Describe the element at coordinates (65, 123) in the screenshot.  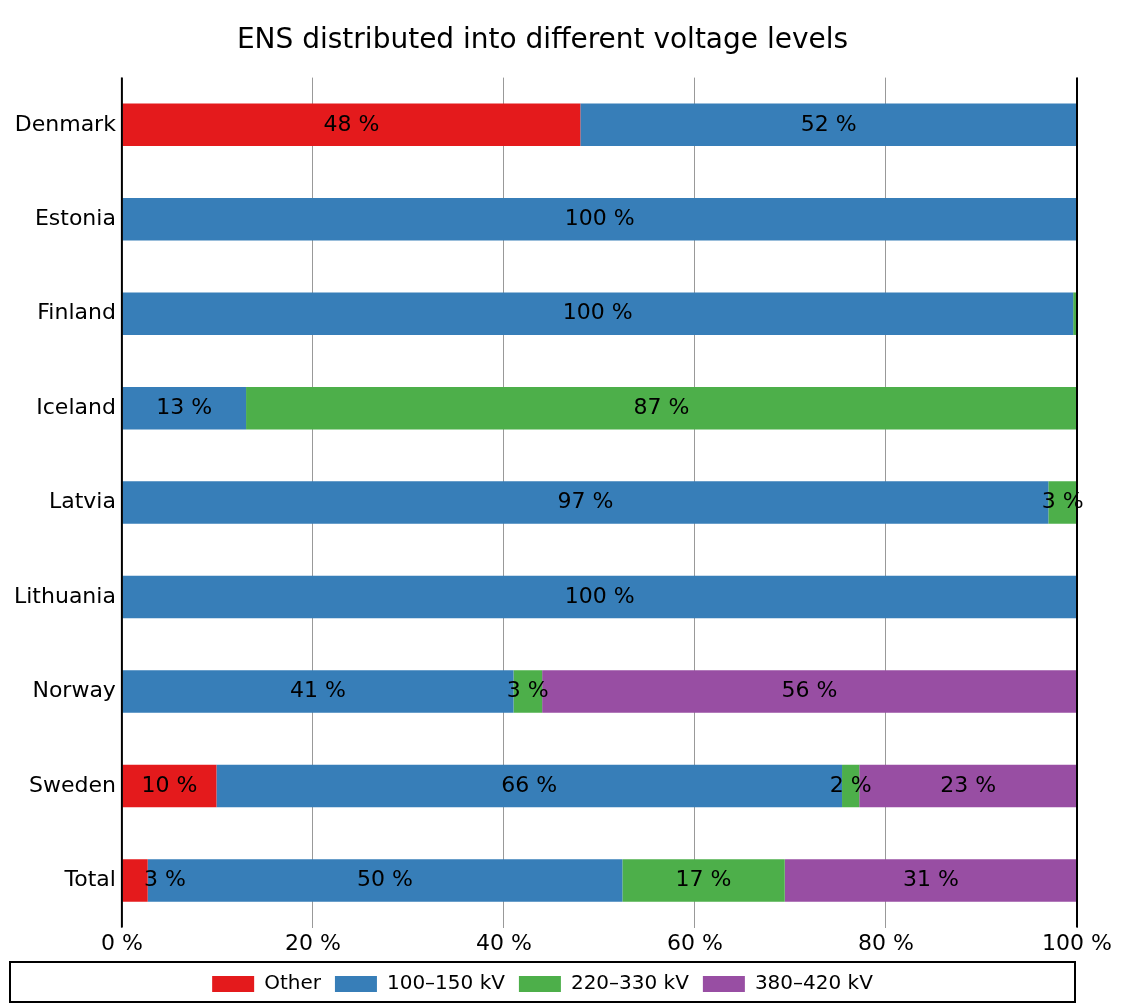
I see `y-tick-label: Denmark` at that location.